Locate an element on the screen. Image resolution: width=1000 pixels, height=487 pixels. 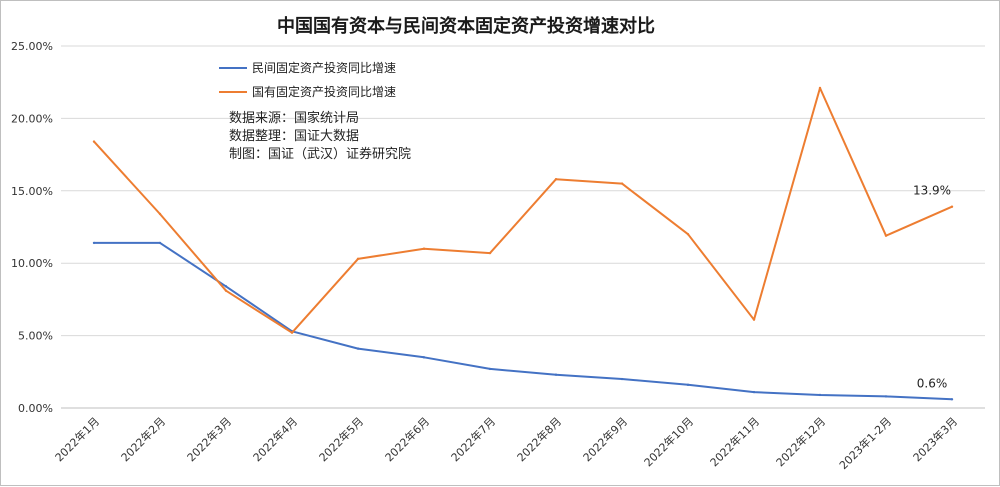
x-tick-label: 2022年12月 is located at coordinates (800, 441).